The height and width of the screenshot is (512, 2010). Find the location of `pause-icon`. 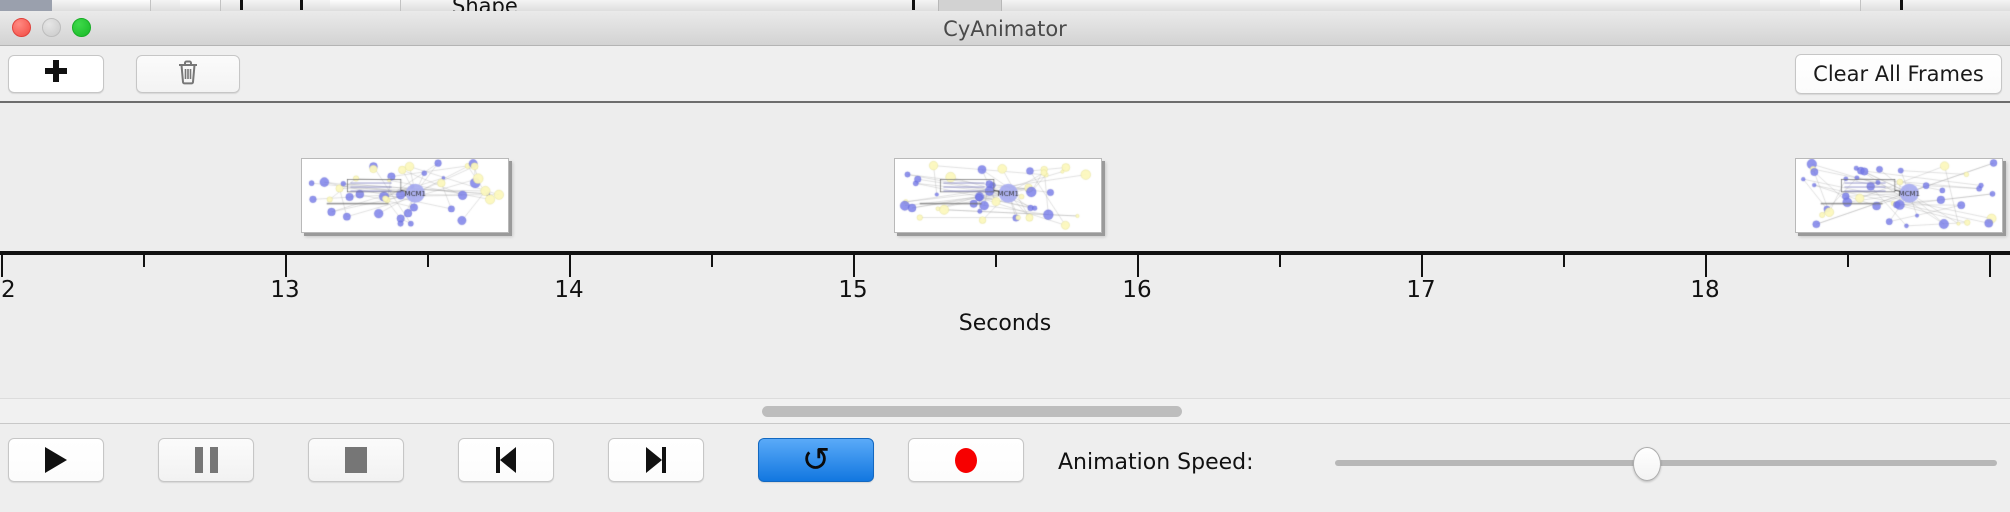

pause-icon is located at coordinates (206, 460).